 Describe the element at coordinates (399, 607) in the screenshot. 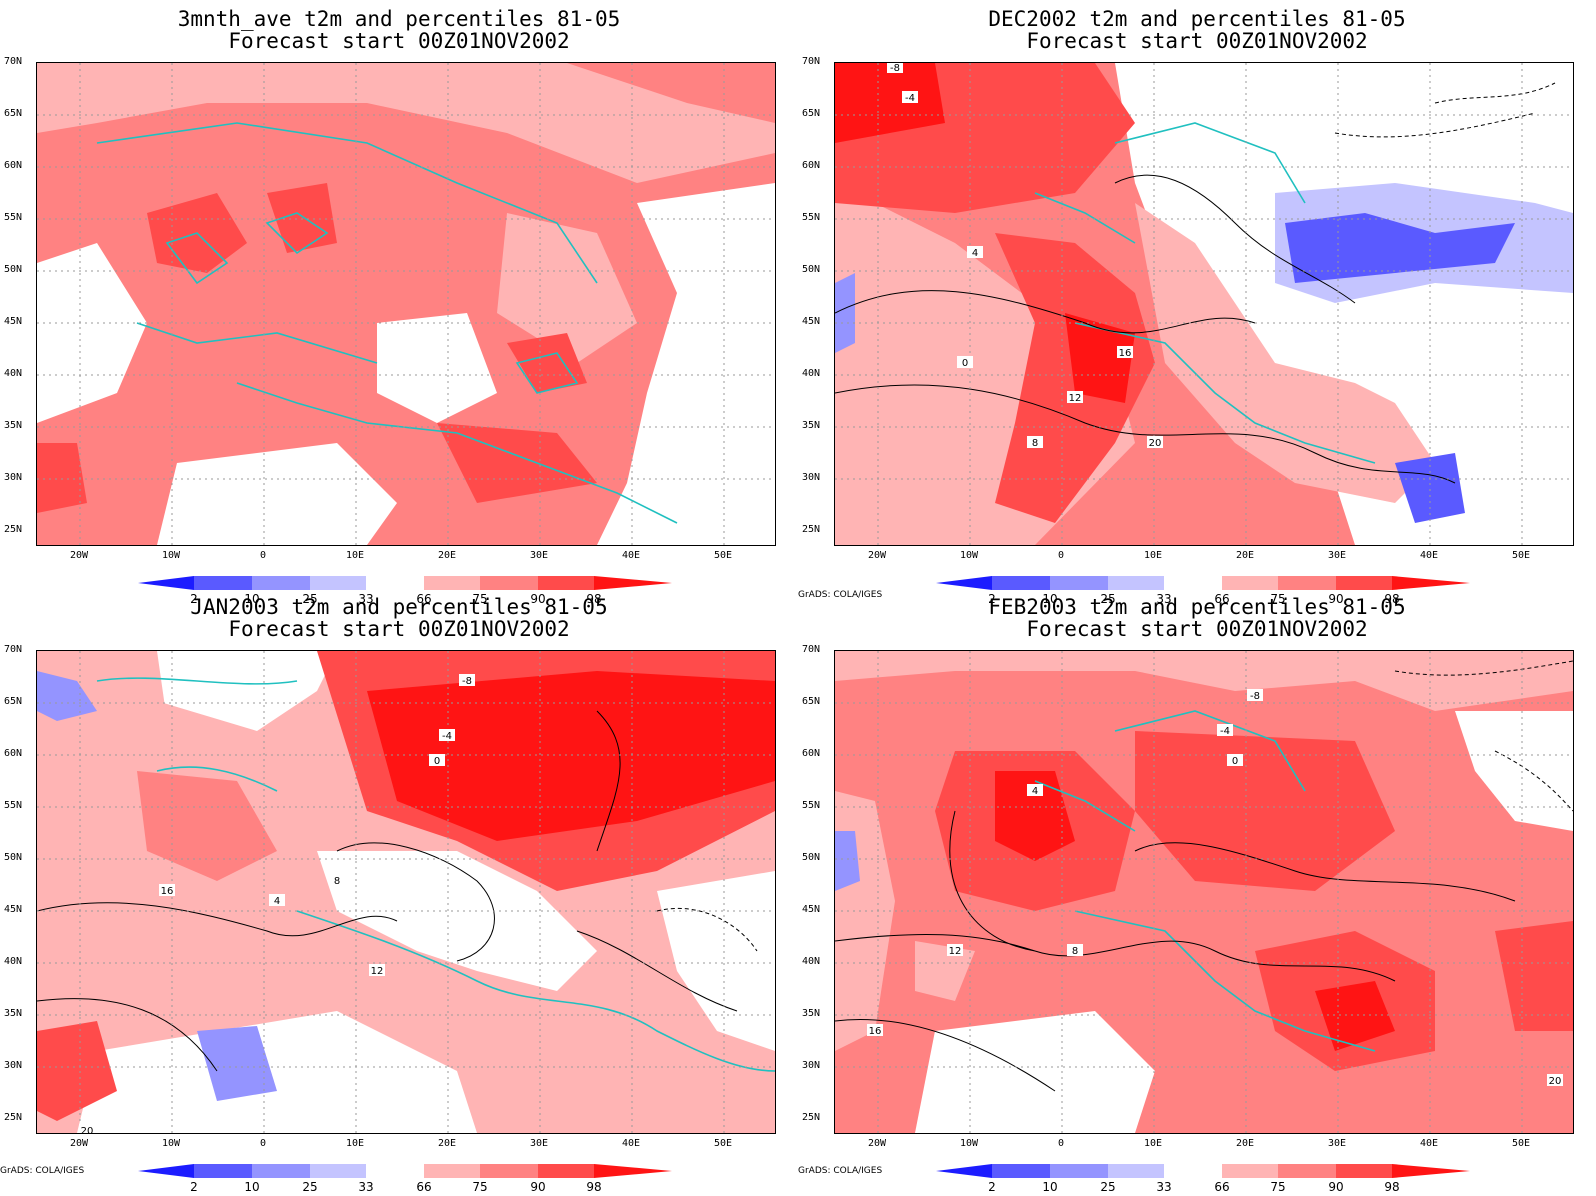

I see `panel-title: JAN2003 t2m and percentiles 81-05` at that location.